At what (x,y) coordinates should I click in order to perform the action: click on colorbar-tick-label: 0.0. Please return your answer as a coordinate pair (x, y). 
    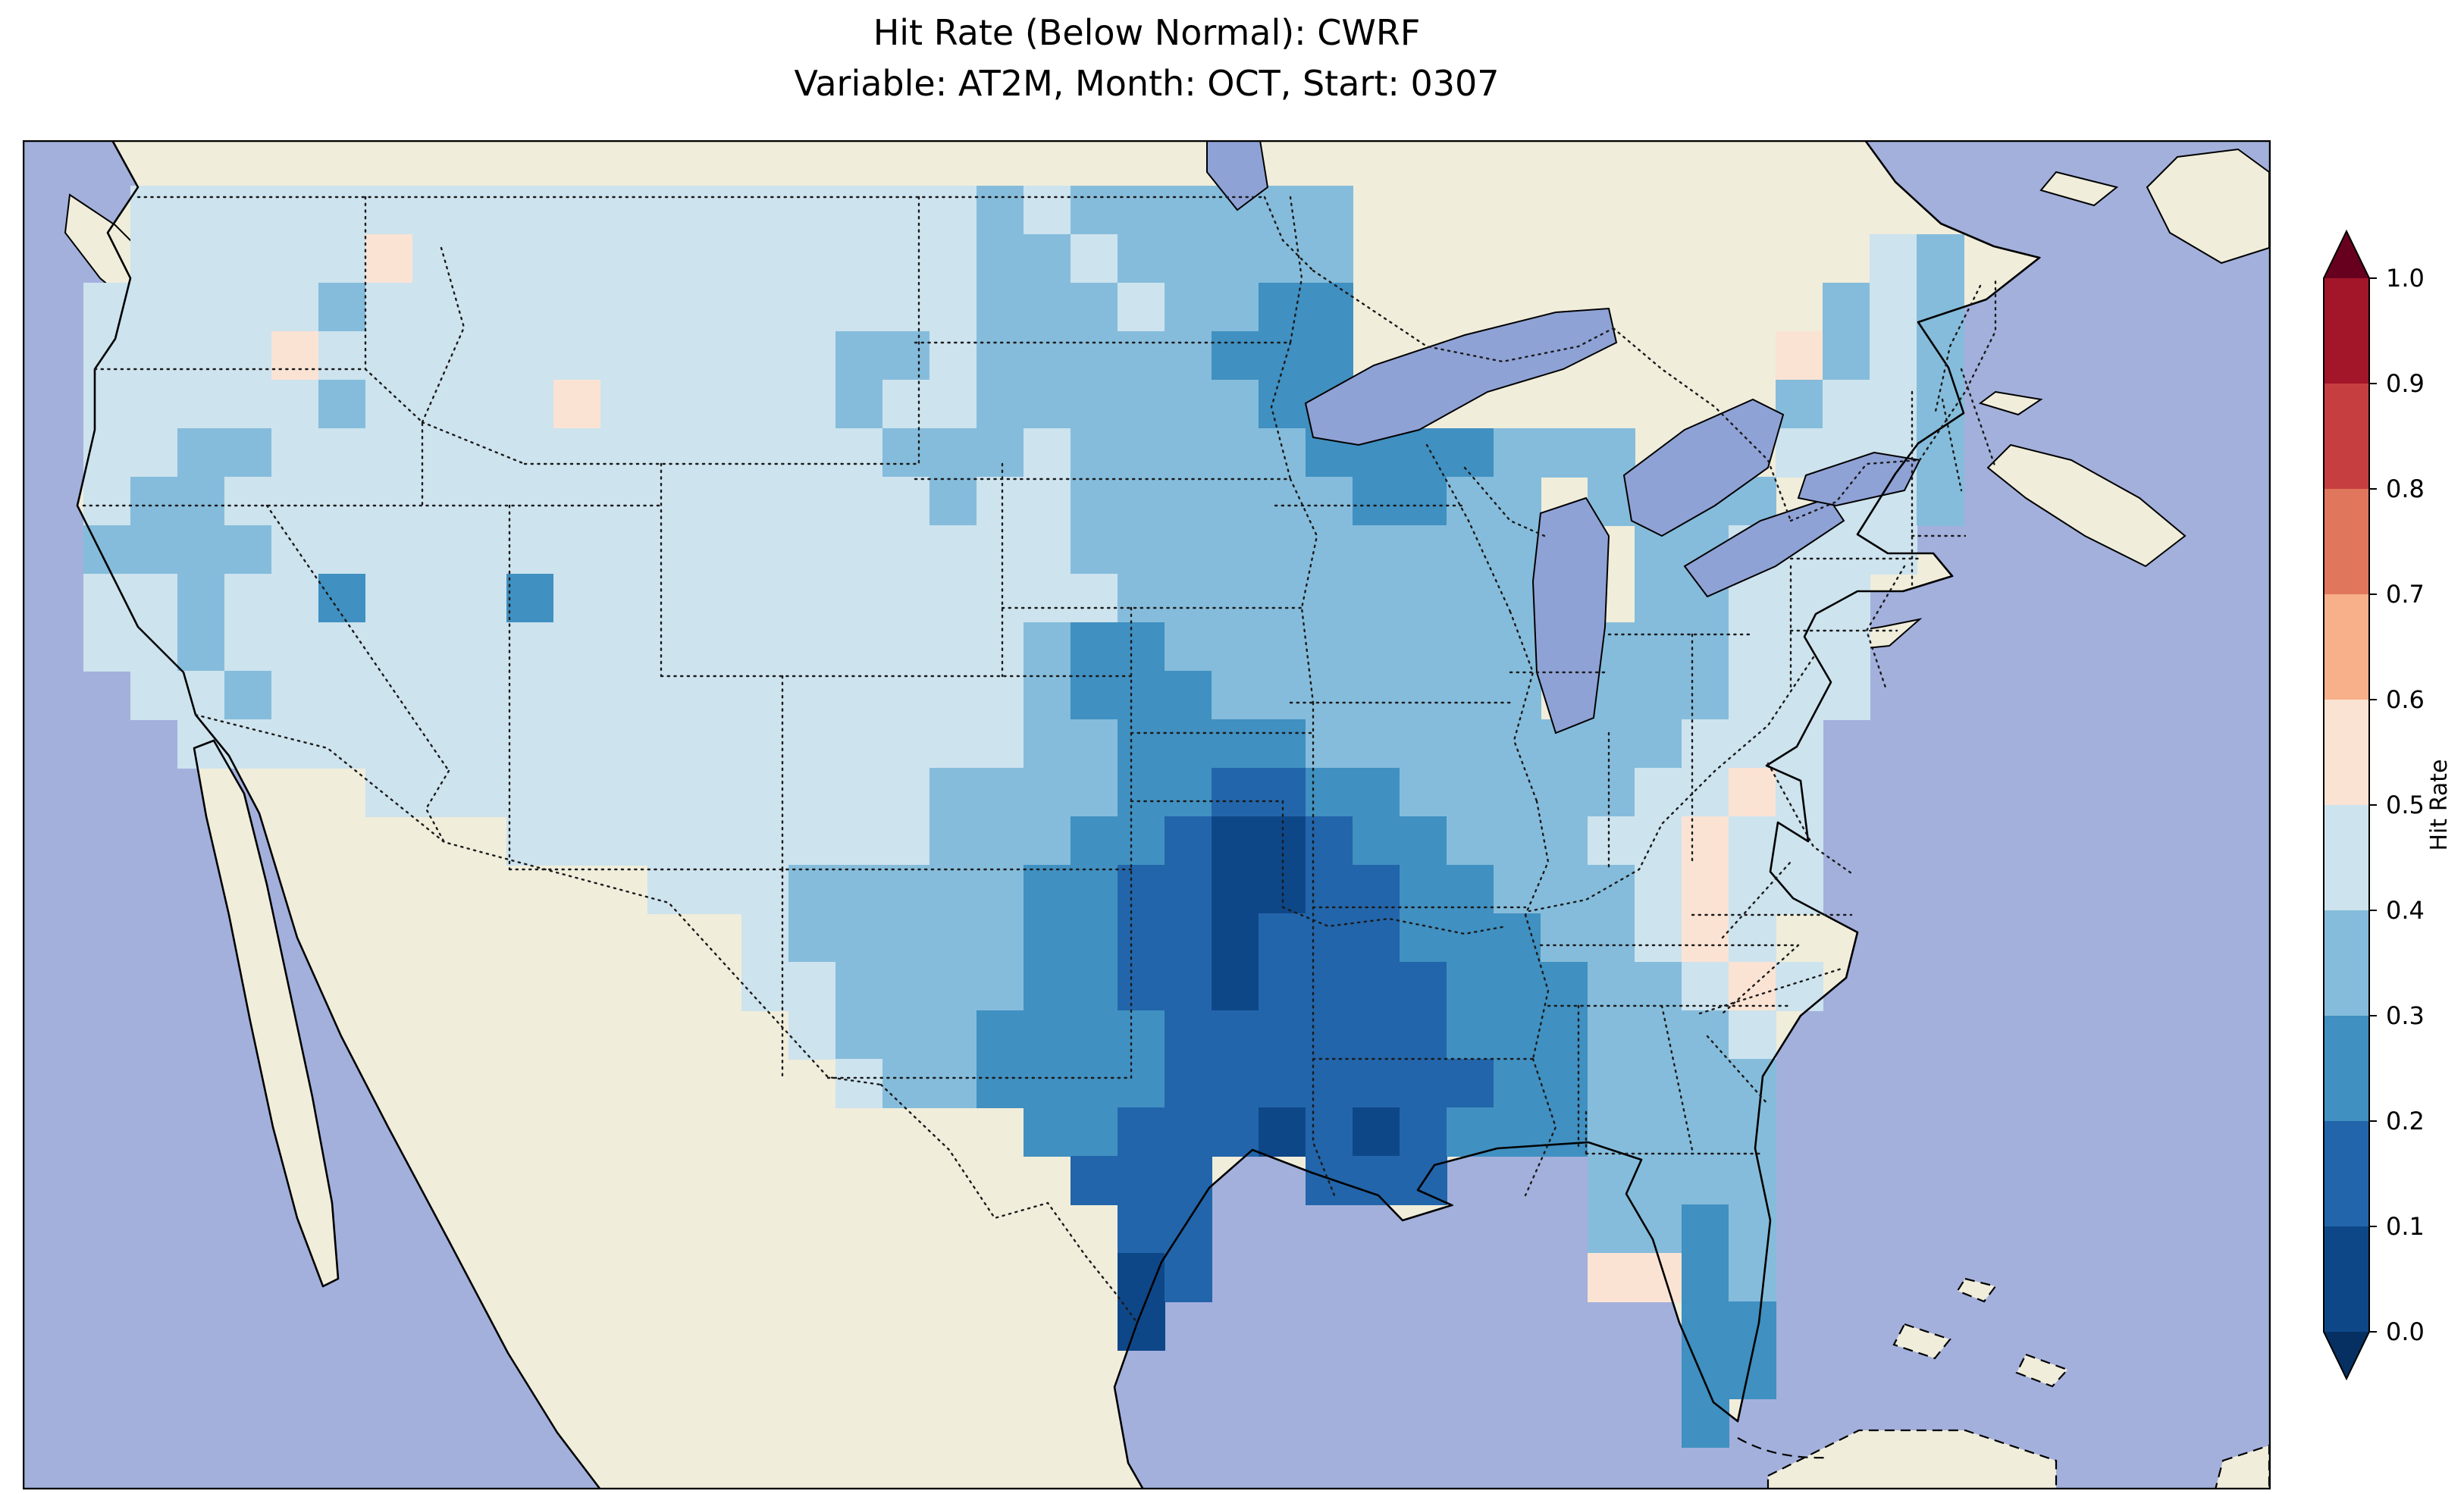
    Looking at the image, I should click on (2405, 1331).